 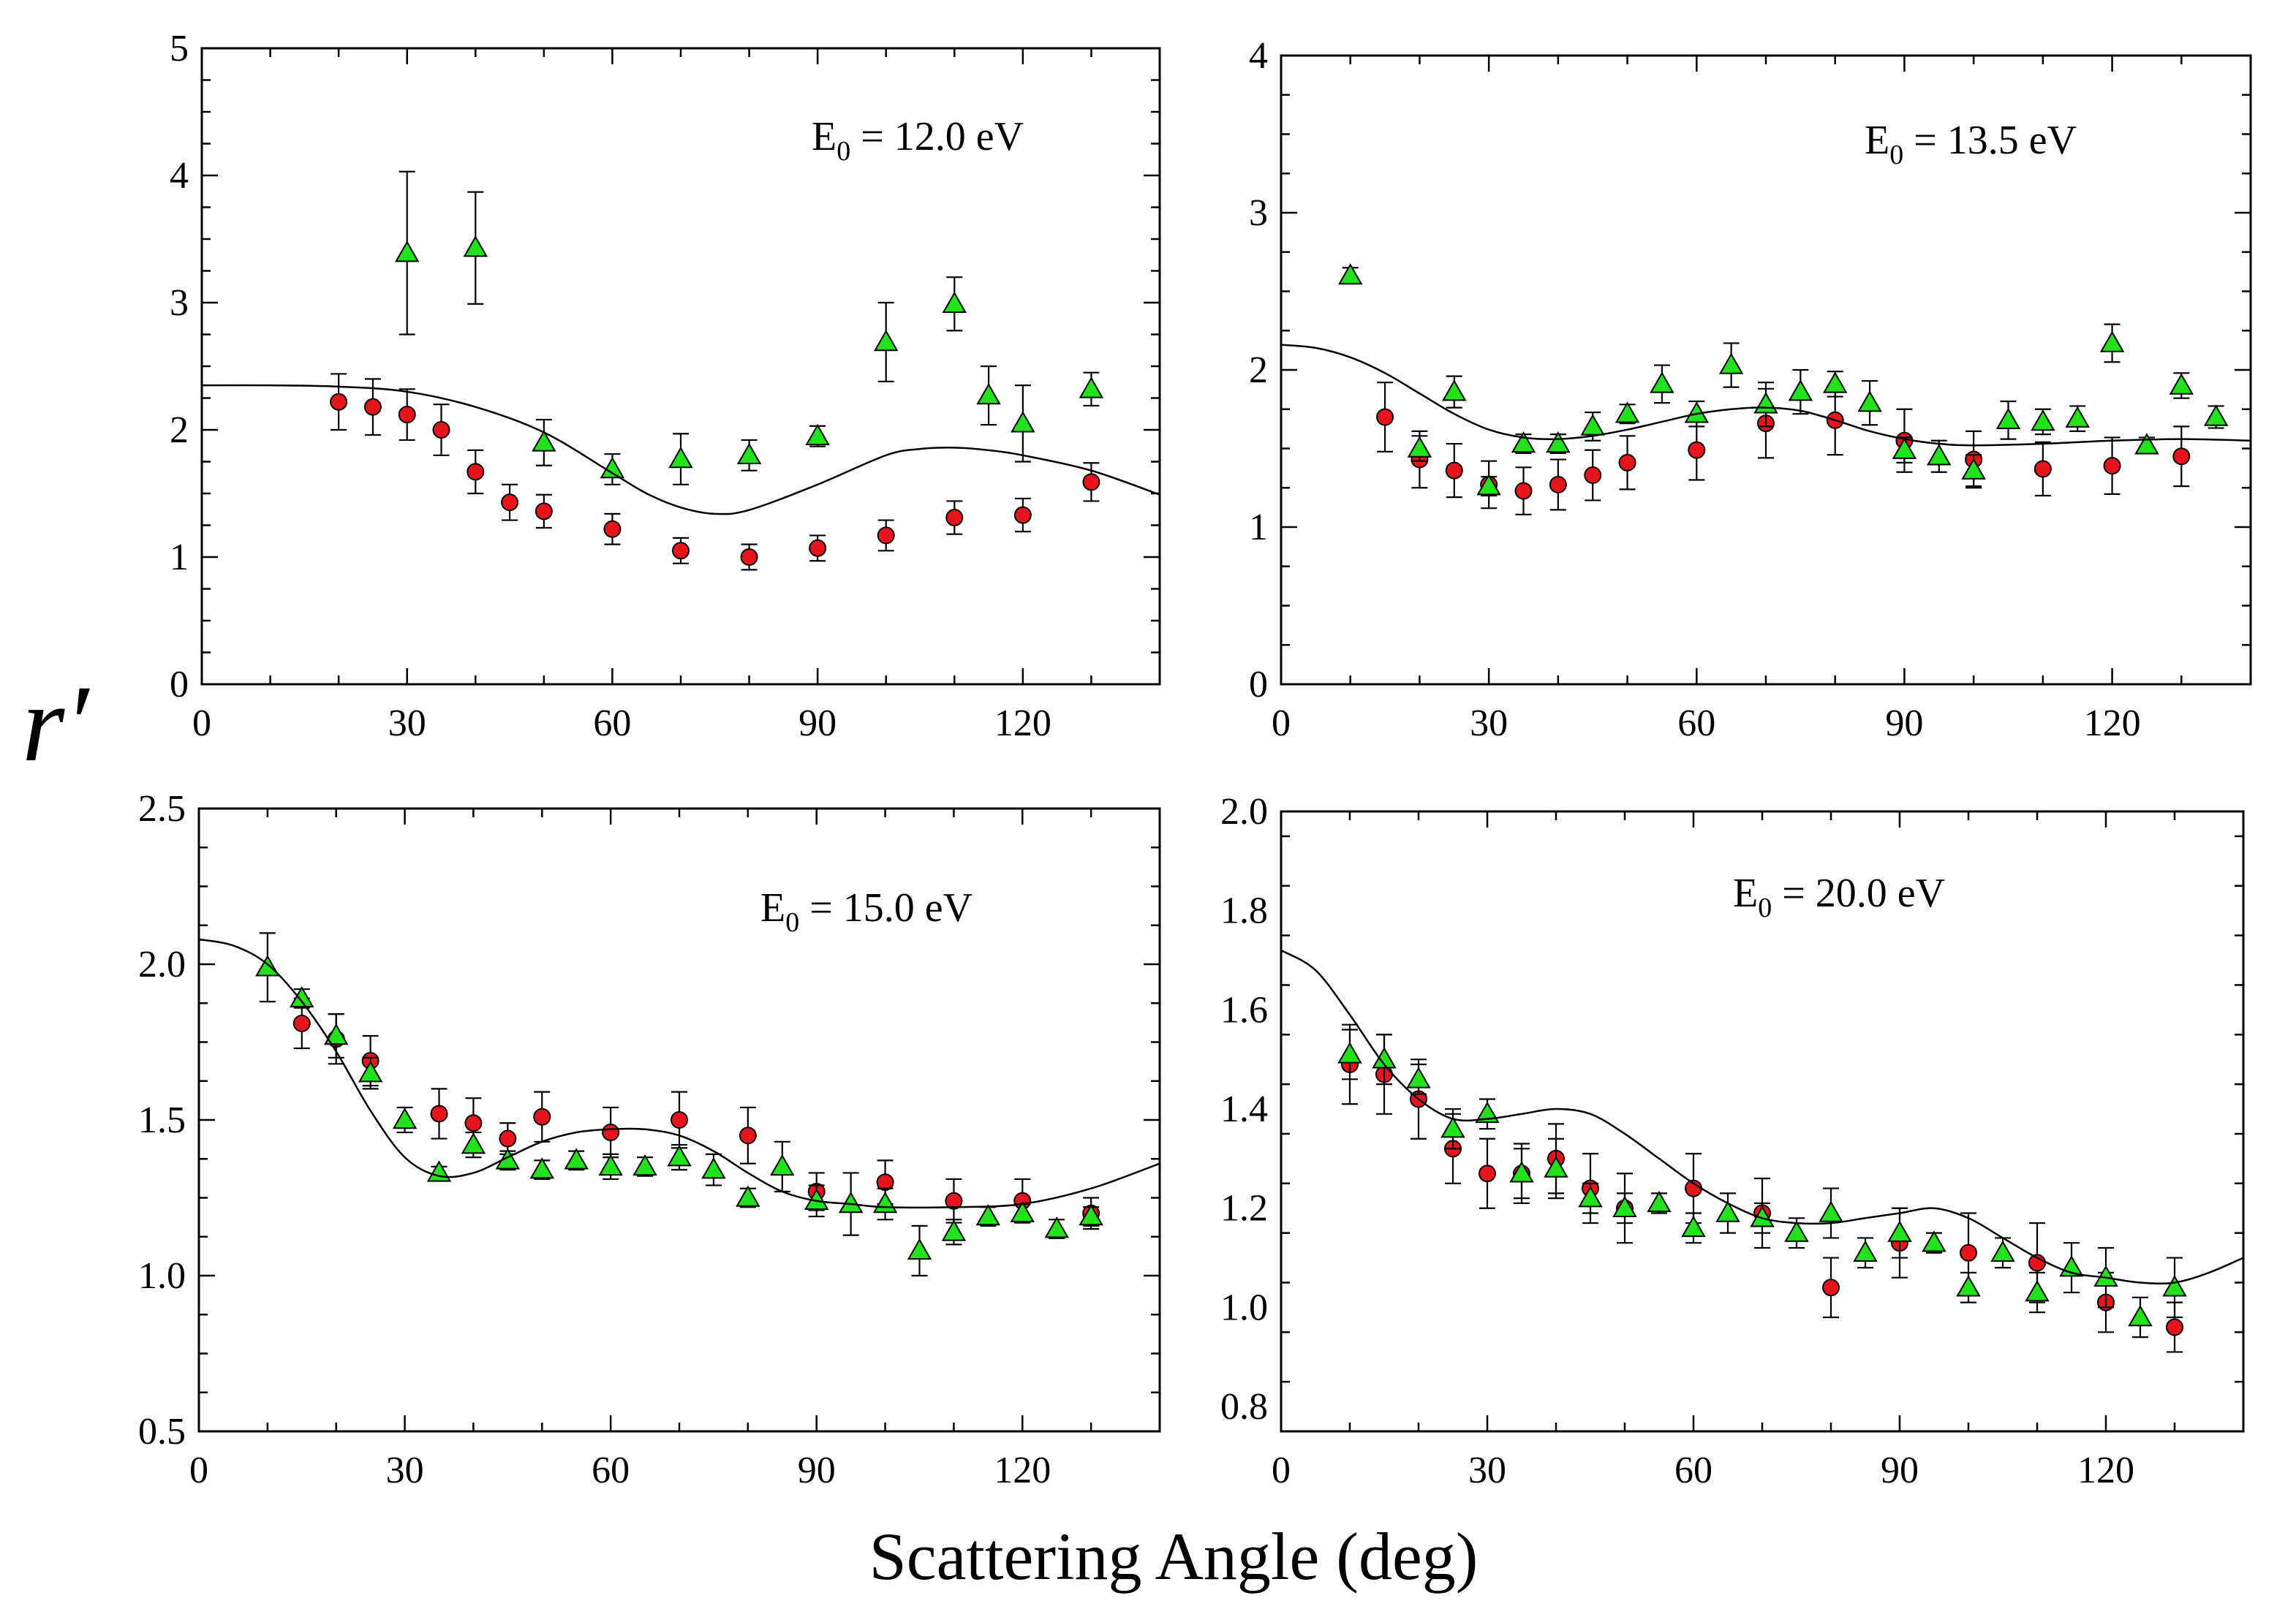 What do you see at coordinates (1258, 56) in the screenshot?
I see `y-tick-label: 4` at bounding box center [1258, 56].